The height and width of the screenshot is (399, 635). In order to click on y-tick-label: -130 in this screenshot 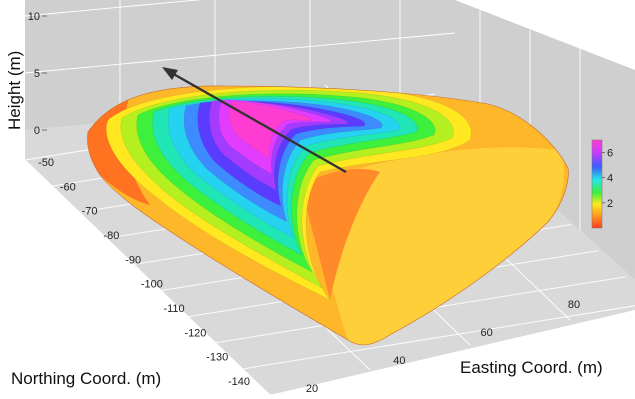, I will do `click(217, 358)`.